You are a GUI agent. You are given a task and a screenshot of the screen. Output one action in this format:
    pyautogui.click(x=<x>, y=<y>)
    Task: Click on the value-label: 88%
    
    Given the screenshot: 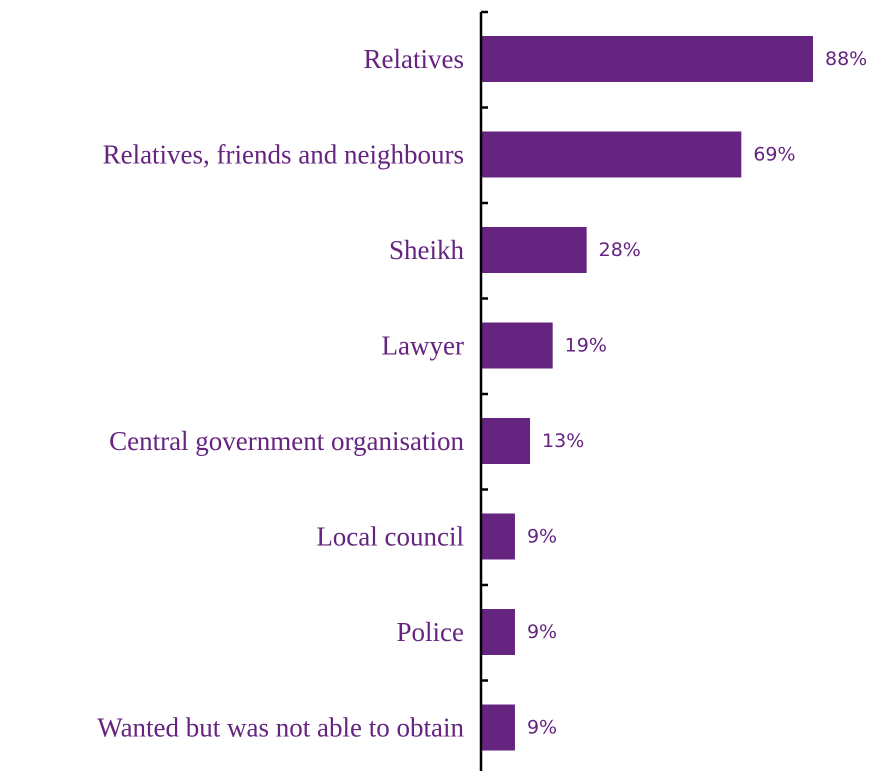 What is the action you would take?
    pyautogui.click(x=846, y=59)
    